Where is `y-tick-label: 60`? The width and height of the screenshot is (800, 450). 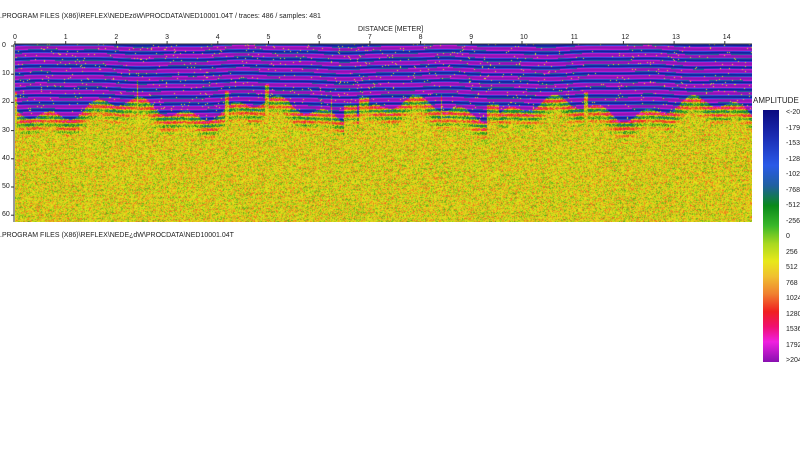 y-tick-label: 60 is located at coordinates (6, 215).